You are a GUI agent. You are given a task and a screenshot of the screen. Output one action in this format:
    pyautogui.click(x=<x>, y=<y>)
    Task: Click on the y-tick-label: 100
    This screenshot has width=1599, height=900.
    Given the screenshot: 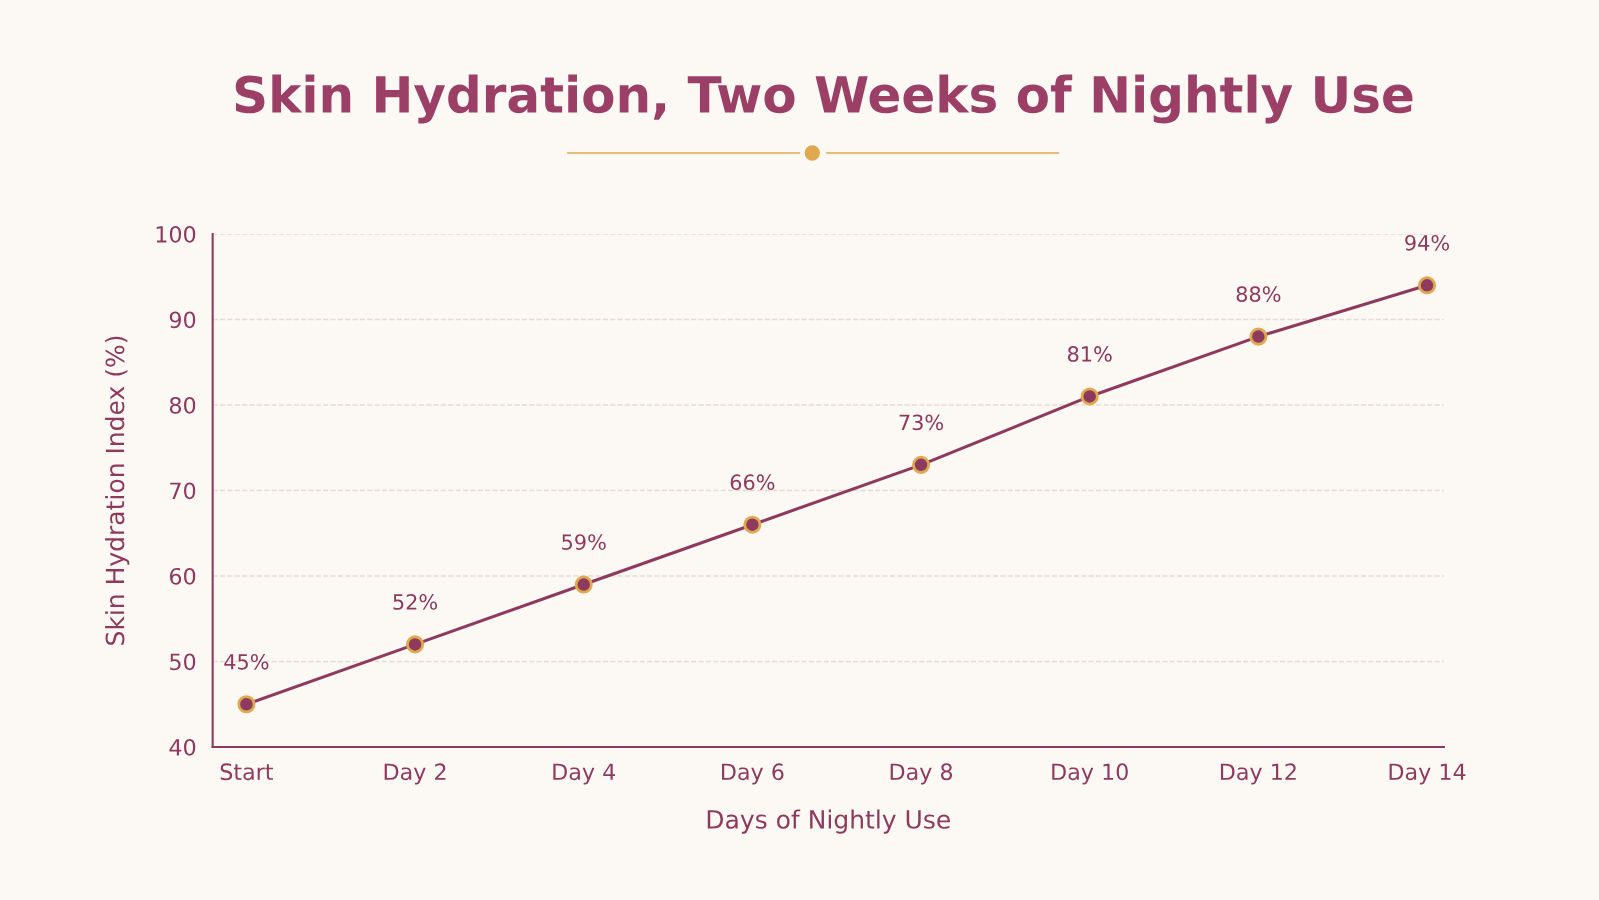 What is the action you would take?
    pyautogui.click(x=176, y=234)
    